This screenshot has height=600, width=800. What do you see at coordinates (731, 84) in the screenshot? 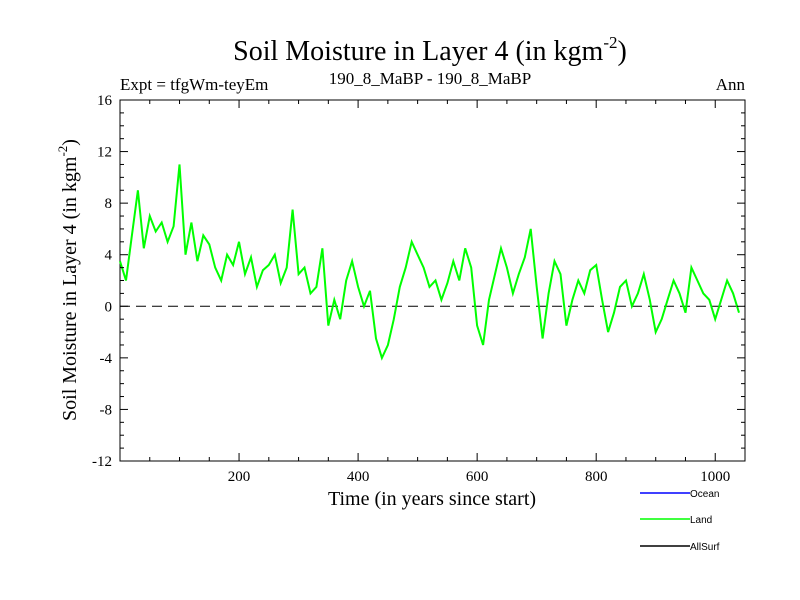
I see `subtitle-right: Ann` at bounding box center [731, 84].